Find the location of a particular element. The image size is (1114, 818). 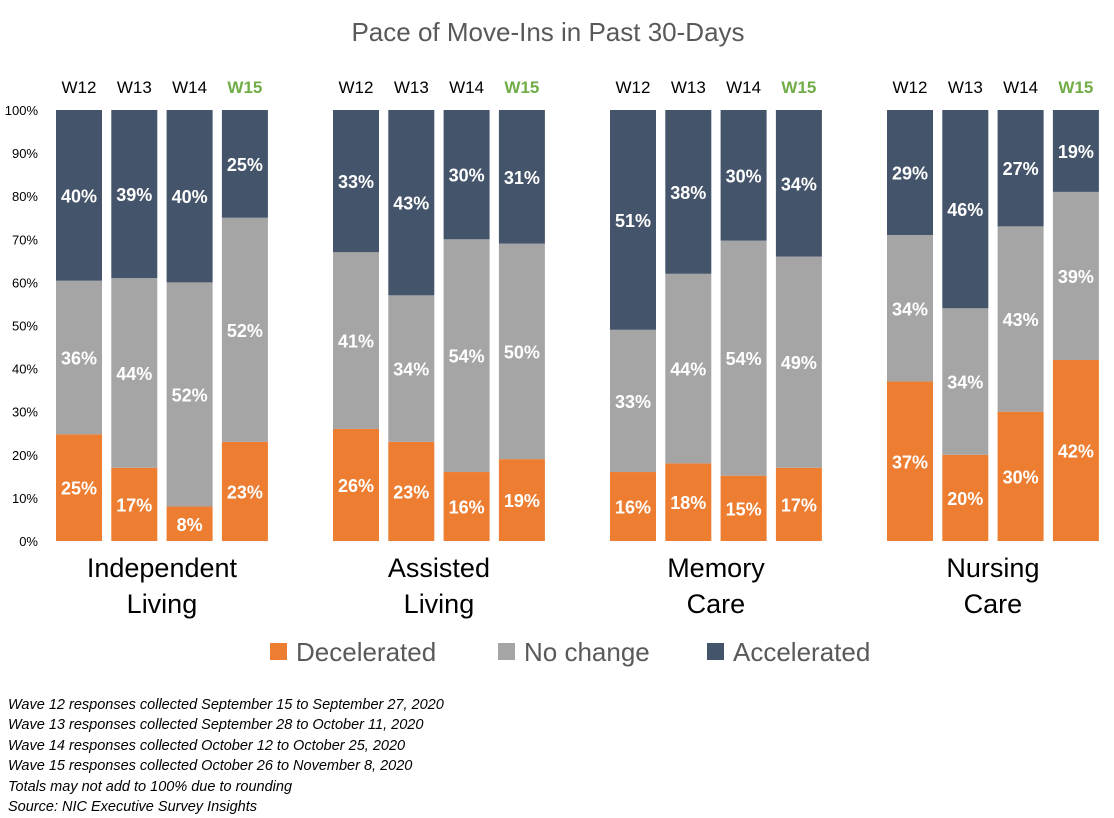

data-label: 33% is located at coordinates (356, 182).